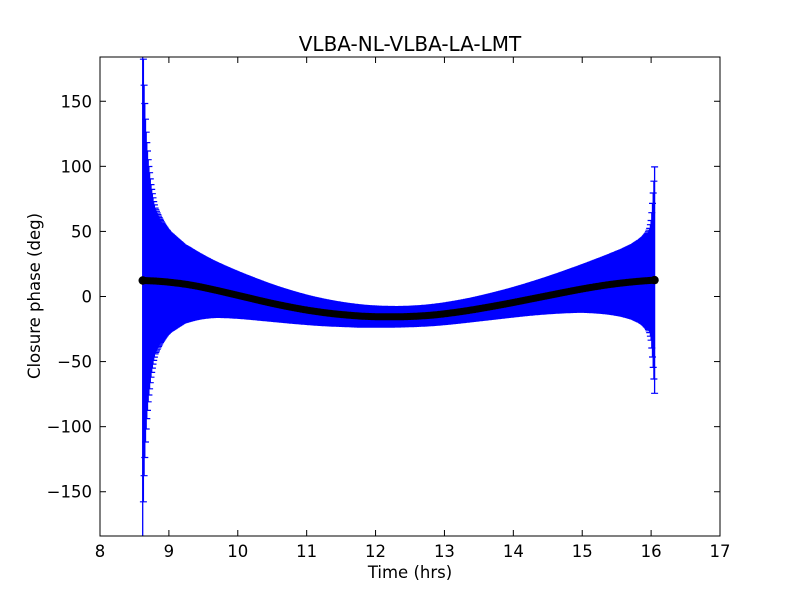  Describe the element at coordinates (375, 551) in the screenshot. I see `x-tick-label: 12` at that location.